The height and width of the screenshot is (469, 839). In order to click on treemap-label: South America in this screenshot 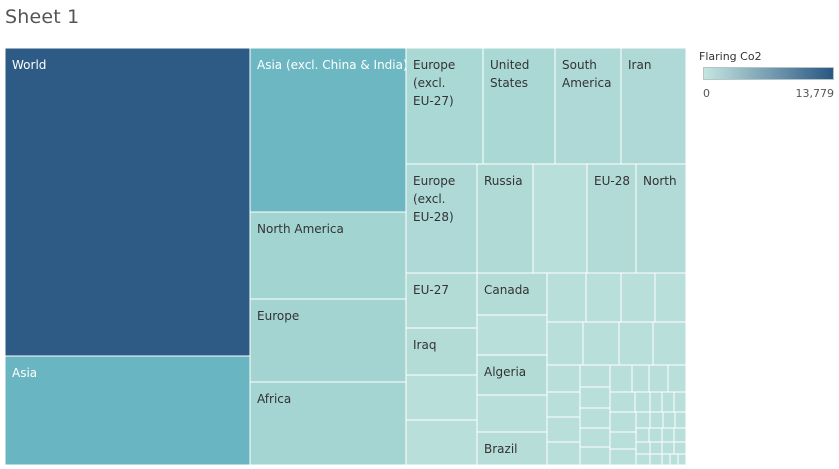, I will do `click(587, 74)`.